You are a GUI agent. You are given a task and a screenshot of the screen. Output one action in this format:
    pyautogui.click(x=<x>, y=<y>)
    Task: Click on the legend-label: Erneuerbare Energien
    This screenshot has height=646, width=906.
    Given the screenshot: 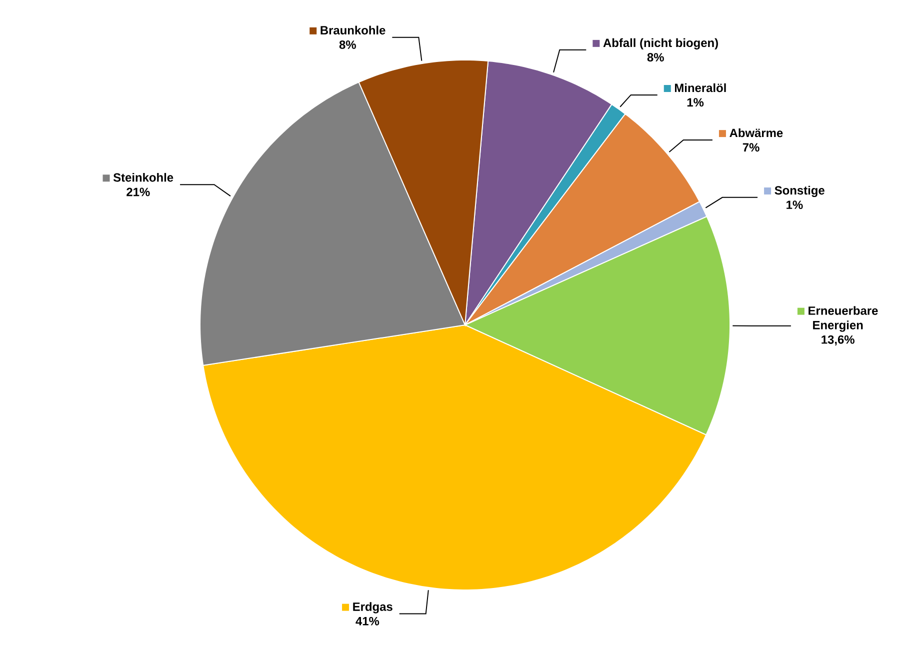 What is the action you would take?
    pyautogui.click(x=843, y=319)
    